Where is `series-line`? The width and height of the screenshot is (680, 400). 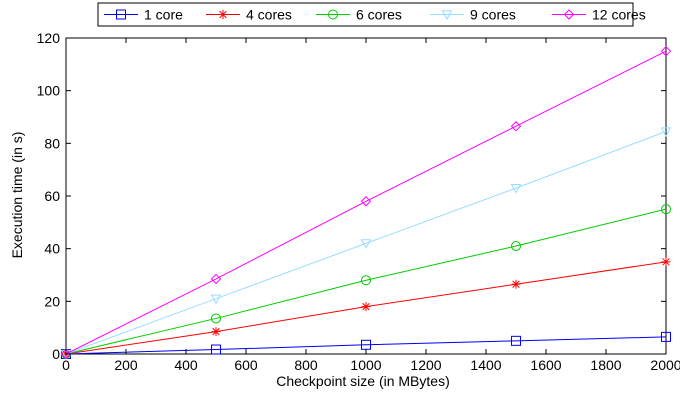 series-line is located at coordinates (366, 345).